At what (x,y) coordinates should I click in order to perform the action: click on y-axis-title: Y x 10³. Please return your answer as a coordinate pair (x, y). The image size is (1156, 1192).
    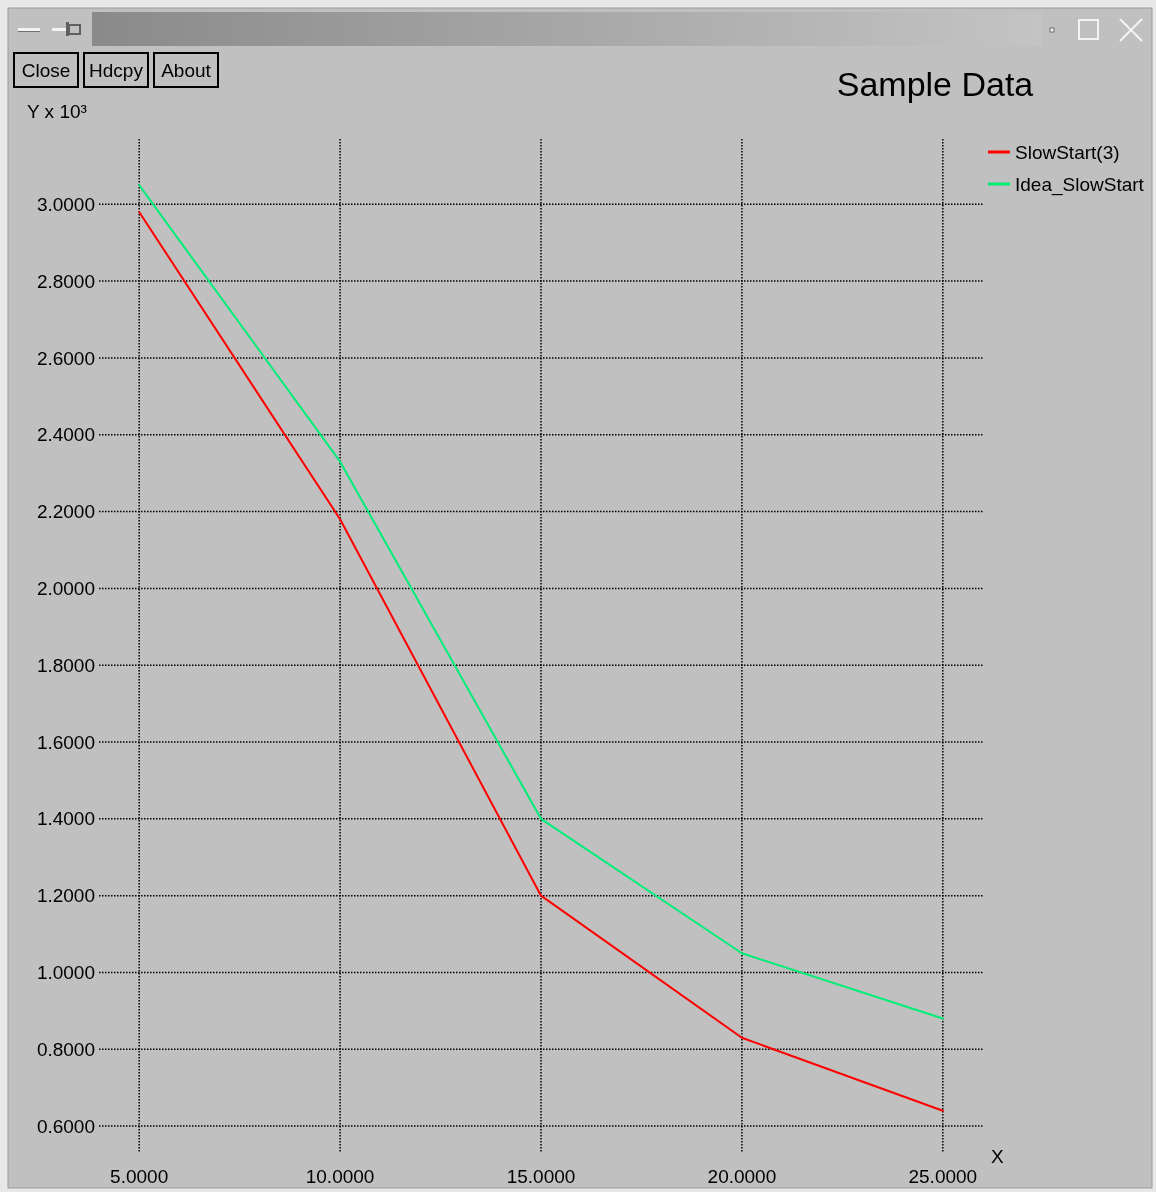
    Looking at the image, I should click on (57, 111).